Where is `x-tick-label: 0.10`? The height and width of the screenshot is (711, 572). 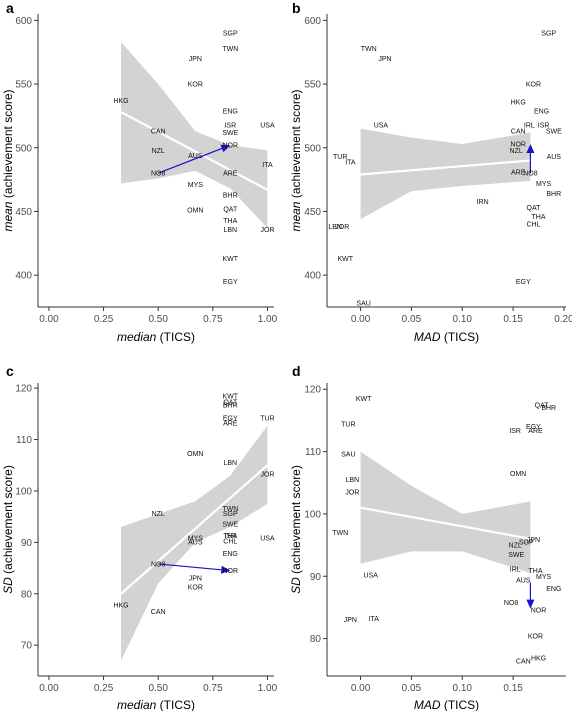 x-tick-label: 0.10 is located at coordinates (463, 688).